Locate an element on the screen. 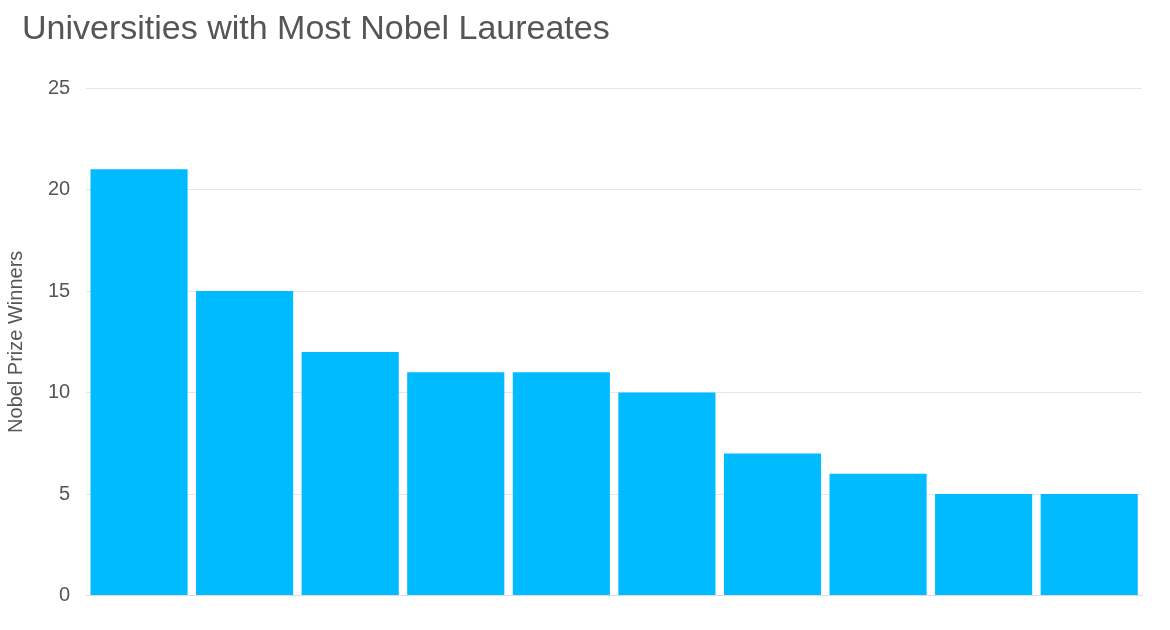 The image size is (1170, 630). y-tick-label: 25 is located at coordinates (59, 86).